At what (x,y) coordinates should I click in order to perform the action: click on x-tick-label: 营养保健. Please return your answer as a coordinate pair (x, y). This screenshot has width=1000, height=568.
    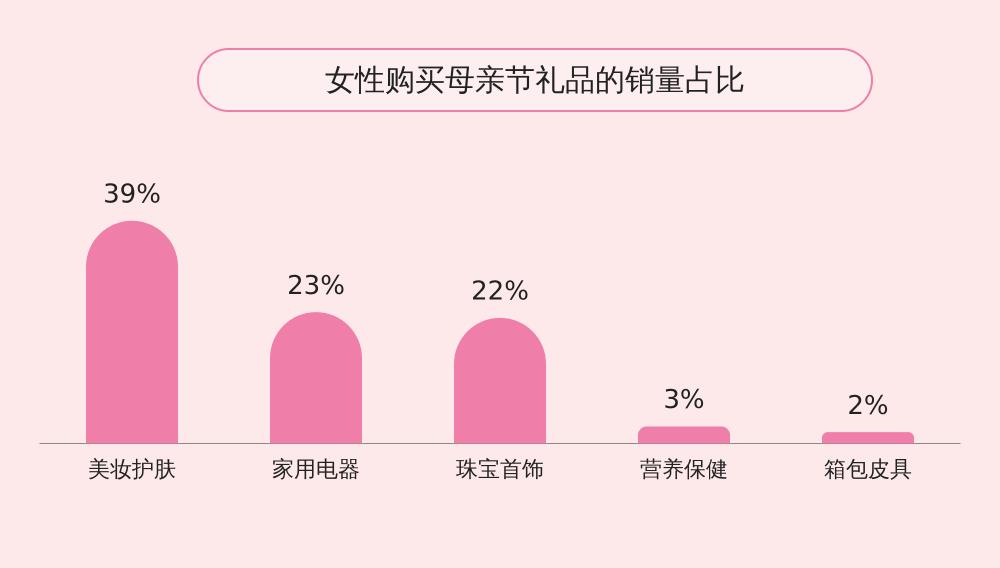
    Looking at the image, I should click on (684, 470).